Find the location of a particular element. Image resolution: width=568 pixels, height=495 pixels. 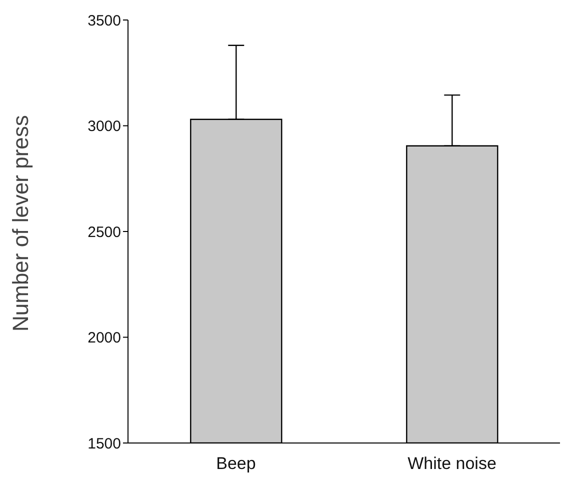

y-tick-label: 2500 is located at coordinates (104, 232).